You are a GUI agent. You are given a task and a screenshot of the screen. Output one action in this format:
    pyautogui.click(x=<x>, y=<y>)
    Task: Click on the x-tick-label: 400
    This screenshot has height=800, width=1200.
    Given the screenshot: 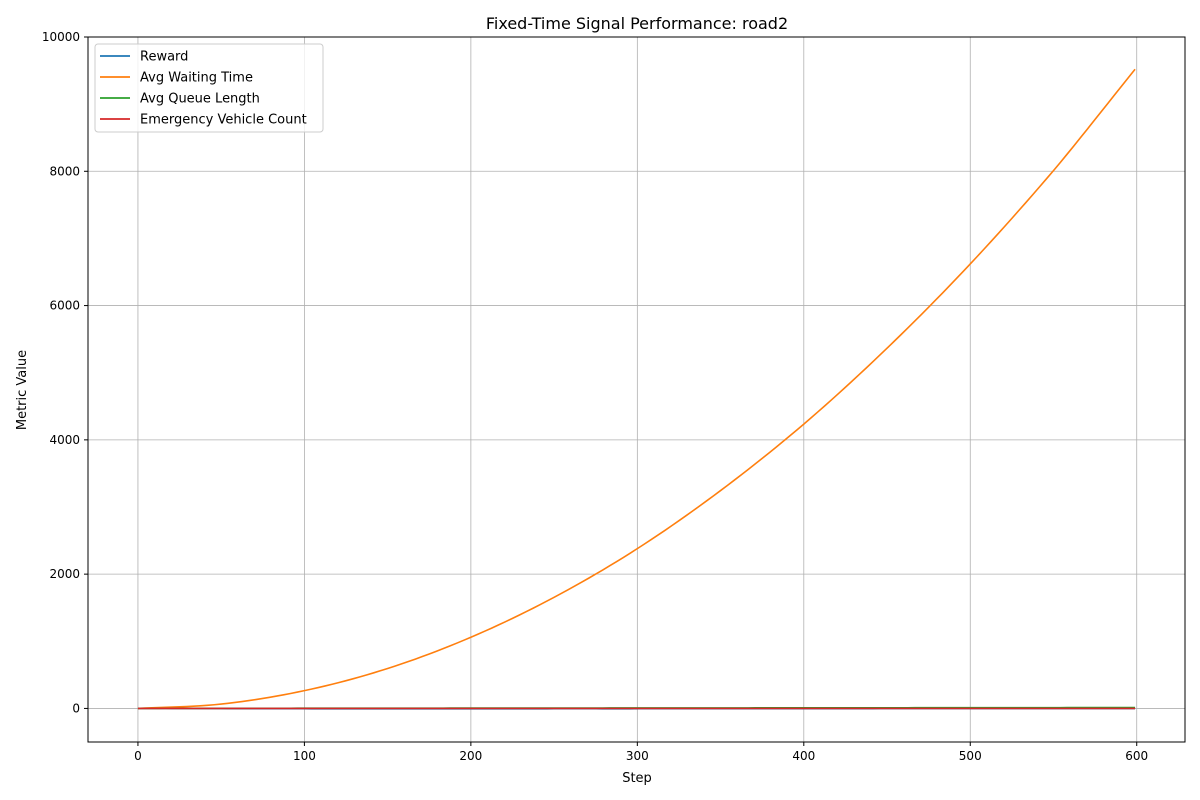 What is the action you would take?
    pyautogui.click(x=803, y=756)
    